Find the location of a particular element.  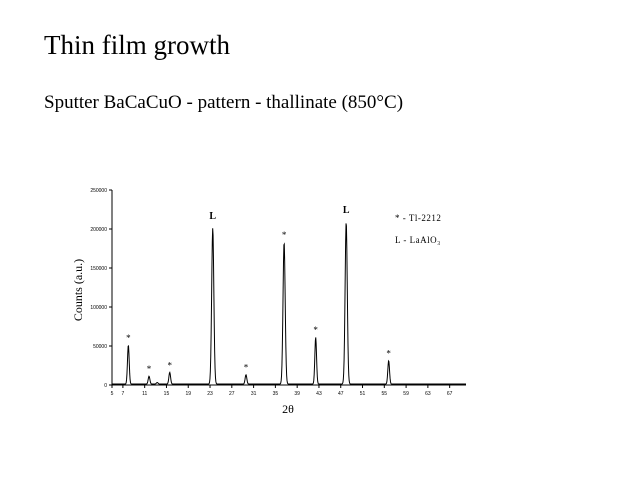

y-tick-label: 0 is located at coordinates (105, 386).